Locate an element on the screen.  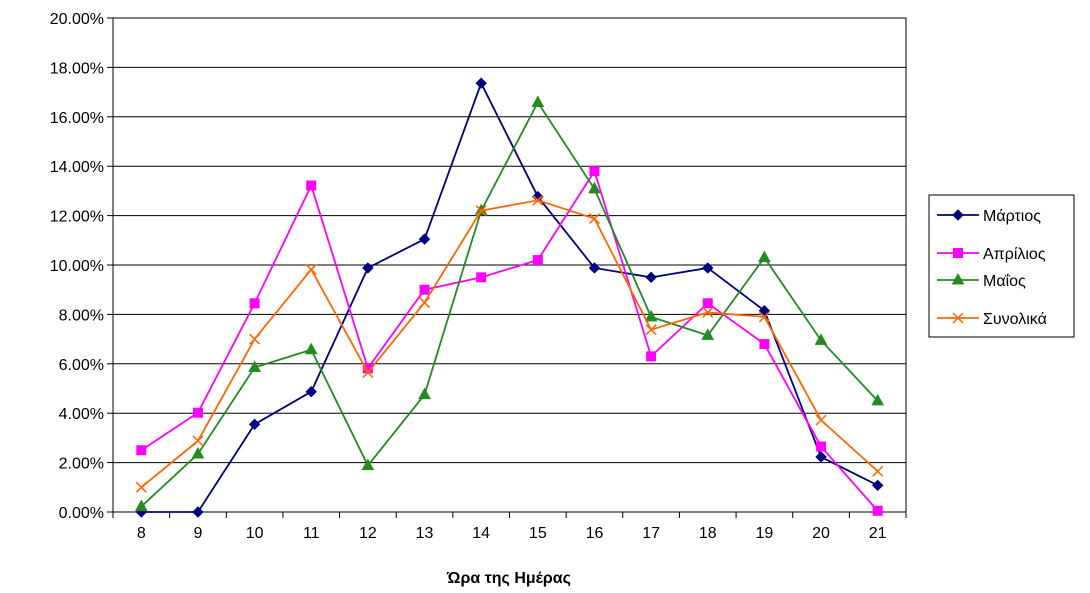
x-tick-label: 10 is located at coordinates (255, 533).